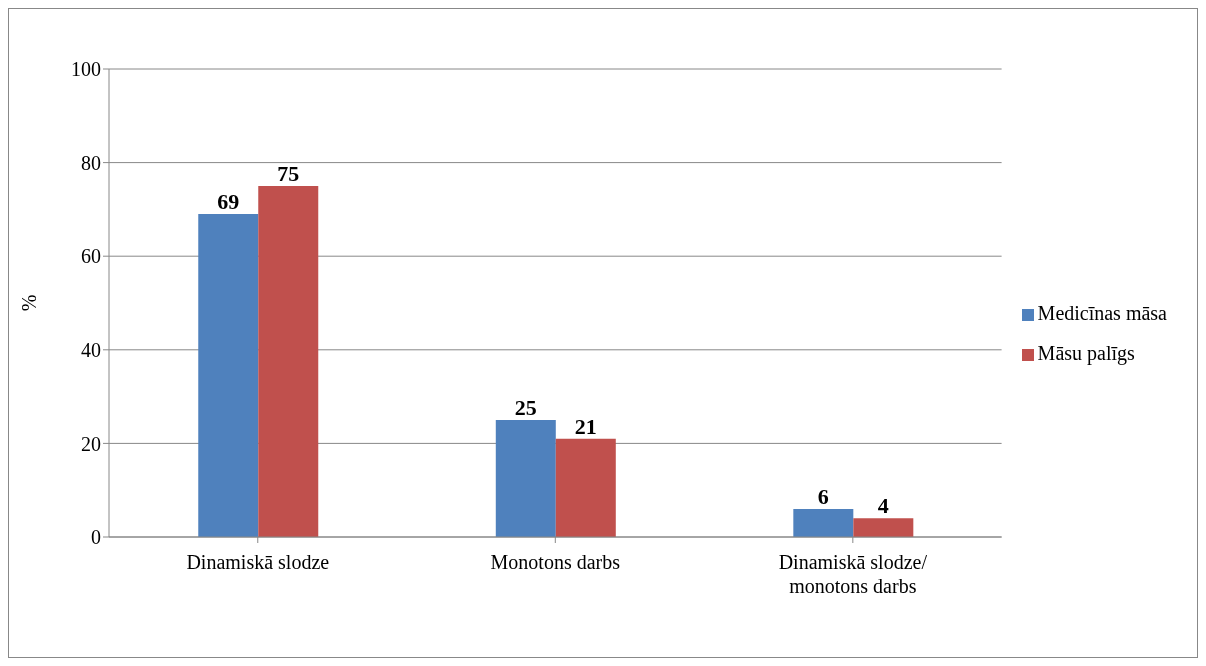 Image resolution: width=1206 pixels, height=666 pixels. Describe the element at coordinates (91, 443) in the screenshot. I see `y-tick-label: 20` at that location.